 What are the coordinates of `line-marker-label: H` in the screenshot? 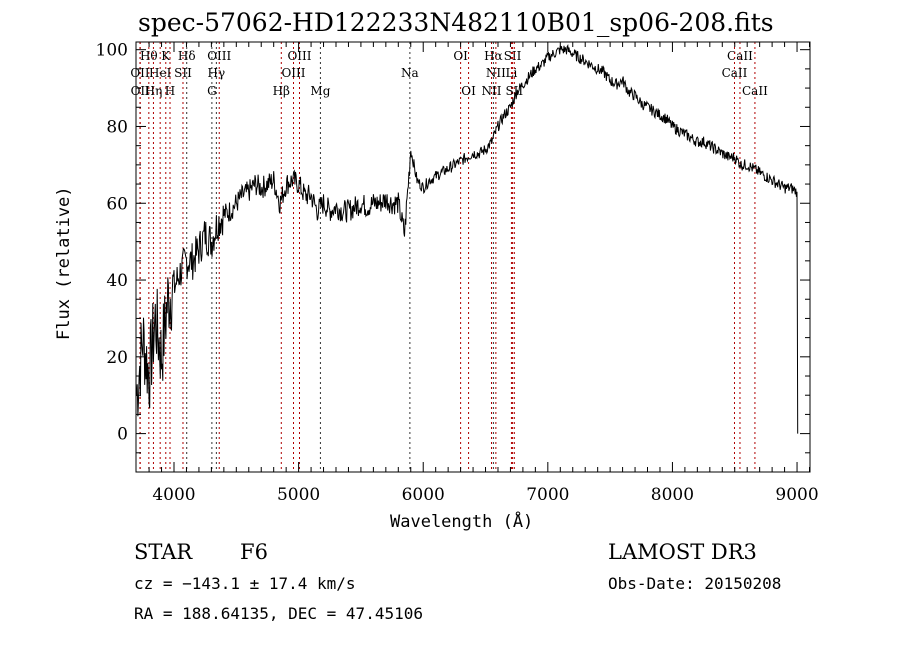 It's located at (170, 91).